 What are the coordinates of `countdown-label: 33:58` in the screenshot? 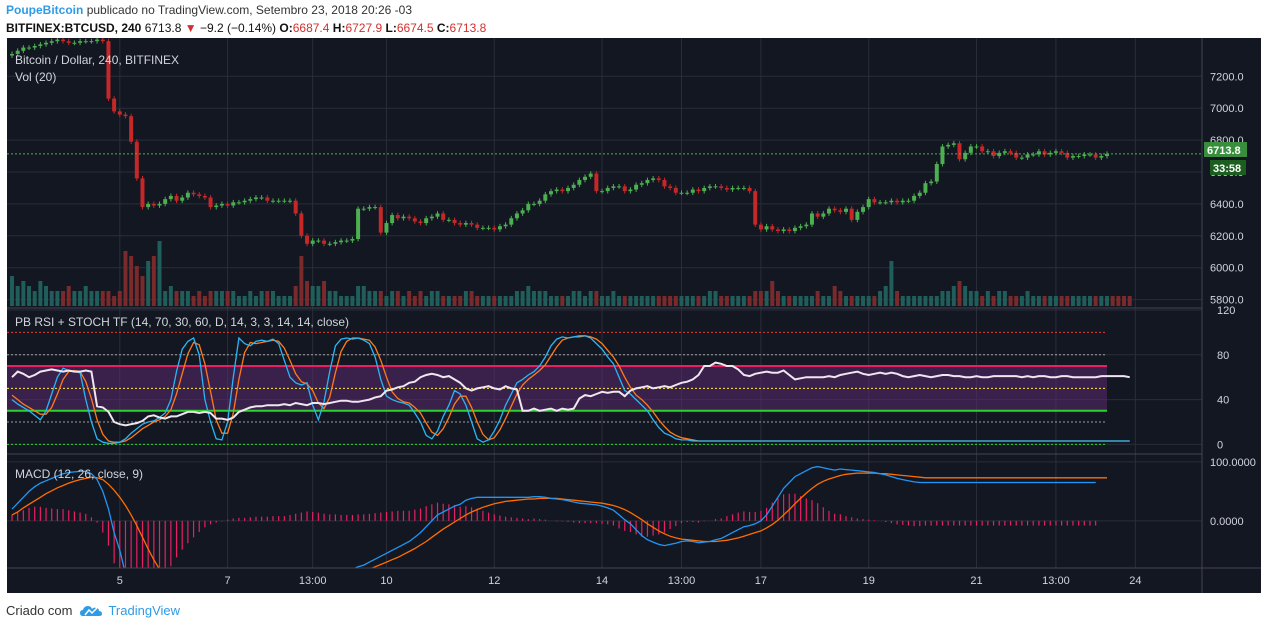 It's located at (1227, 169).